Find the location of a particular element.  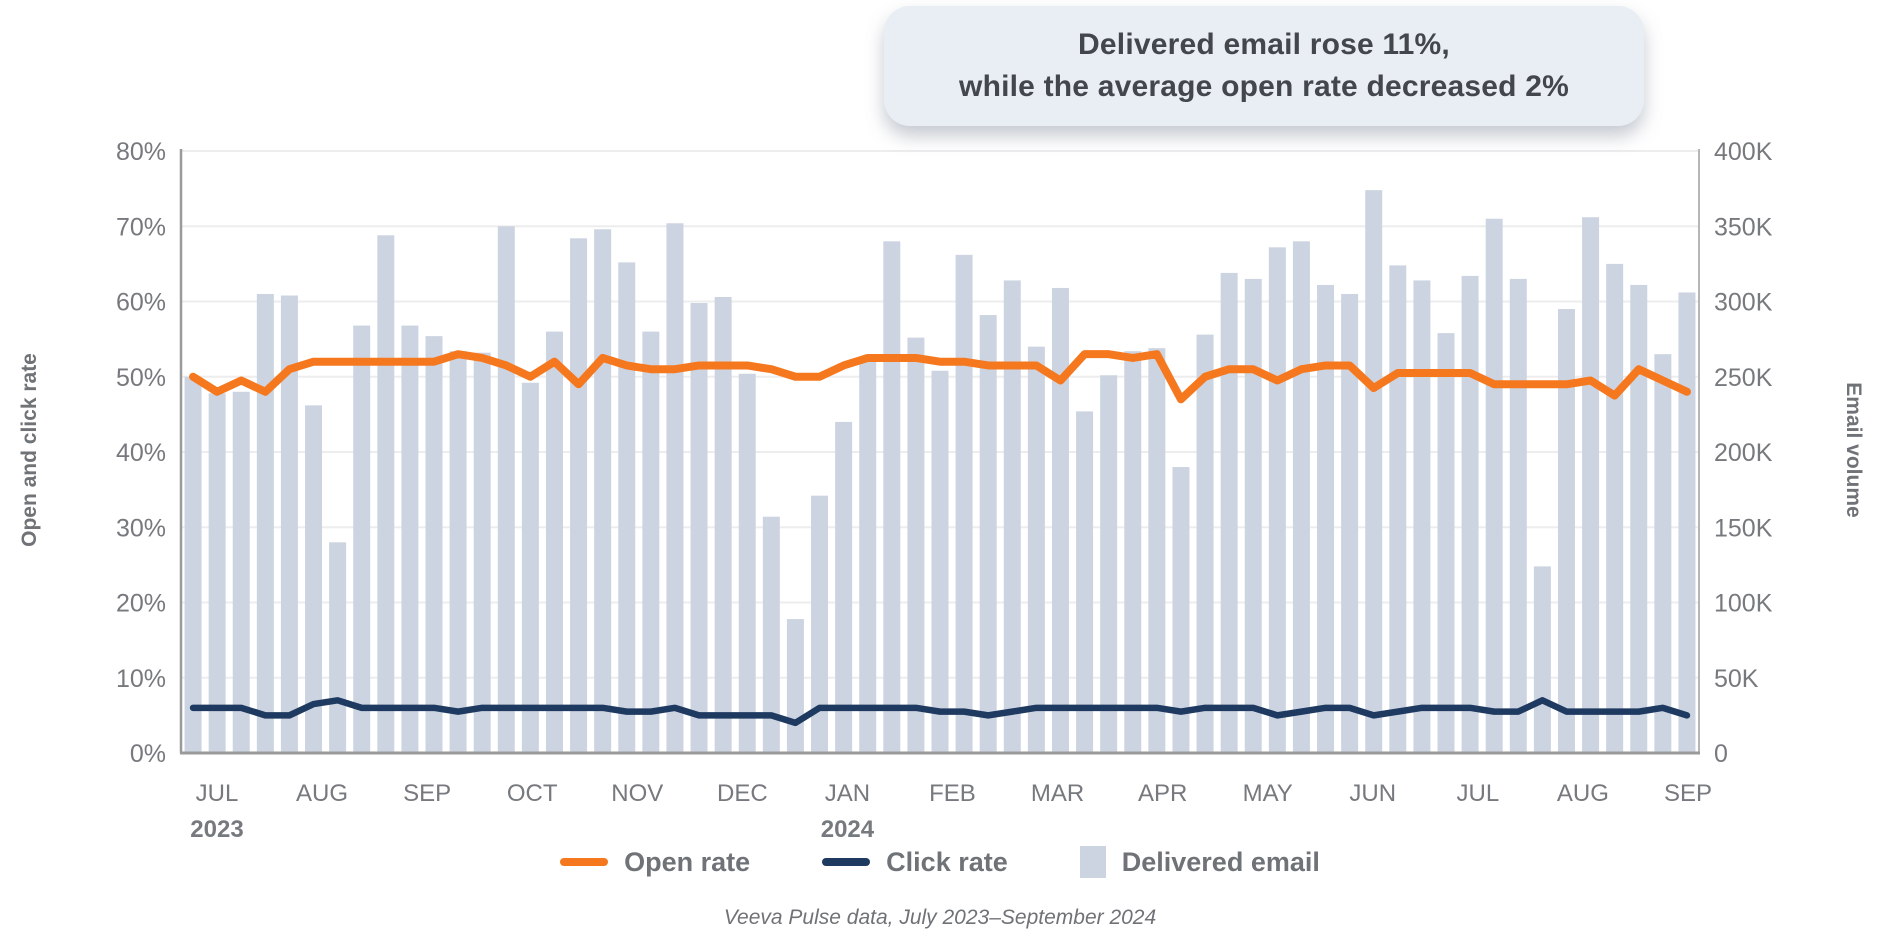

left-tick-label: 40% is located at coordinates (141, 453).